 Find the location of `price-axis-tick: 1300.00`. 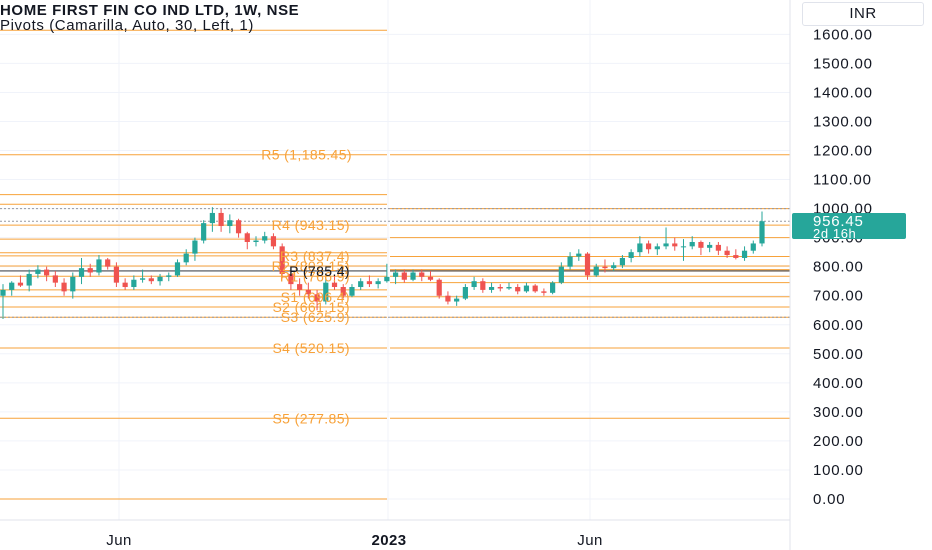

price-axis-tick: 1300.00 is located at coordinates (843, 121).